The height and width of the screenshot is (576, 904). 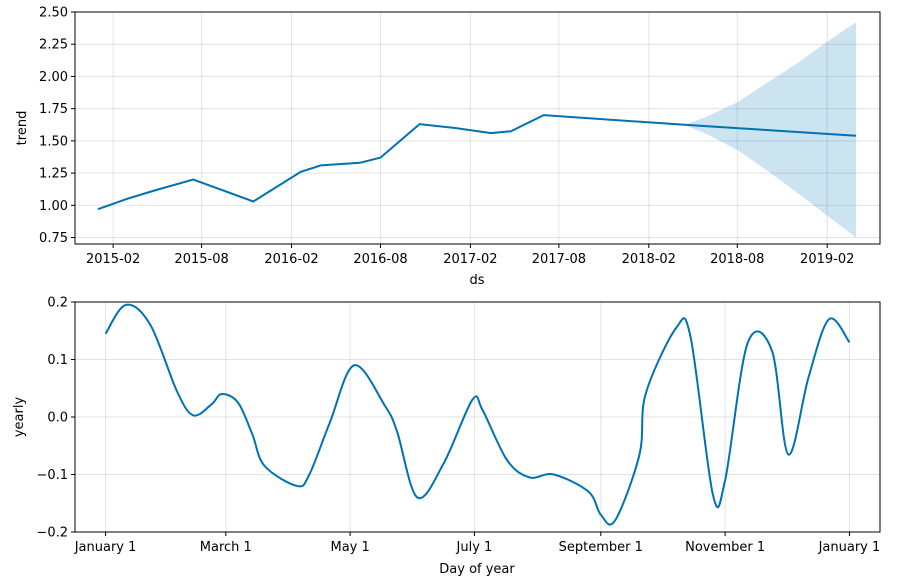 What do you see at coordinates (57, 303) in the screenshot?
I see `yearly-y-tick-label: 0.2` at bounding box center [57, 303].